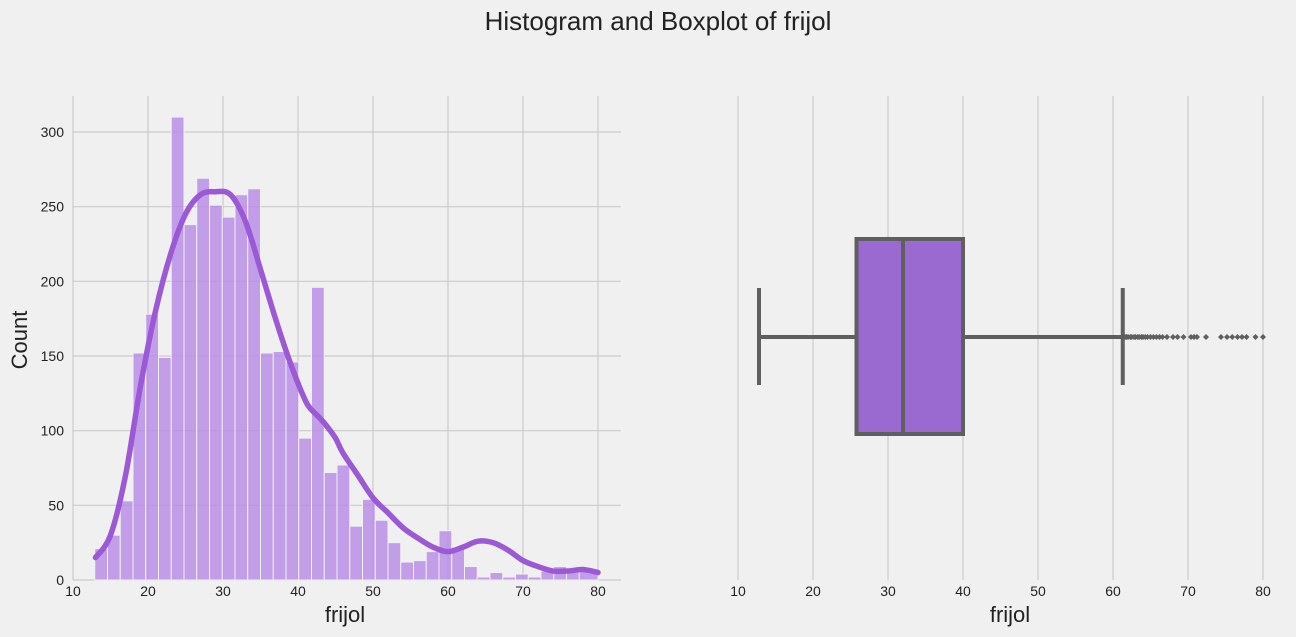 The height and width of the screenshot is (637, 1296). Describe the element at coordinates (909, 336) in the screenshot. I see `boxplot-box` at that location.